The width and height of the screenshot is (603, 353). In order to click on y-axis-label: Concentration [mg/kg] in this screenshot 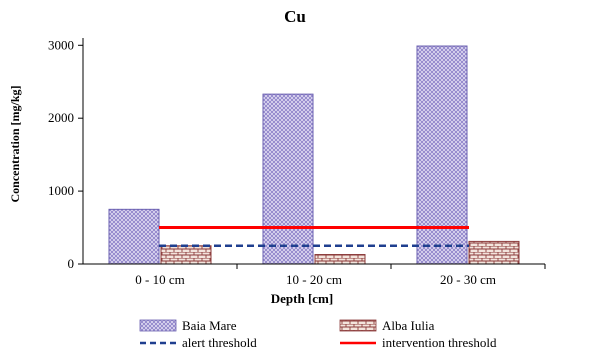, I will do `click(15, 144)`.